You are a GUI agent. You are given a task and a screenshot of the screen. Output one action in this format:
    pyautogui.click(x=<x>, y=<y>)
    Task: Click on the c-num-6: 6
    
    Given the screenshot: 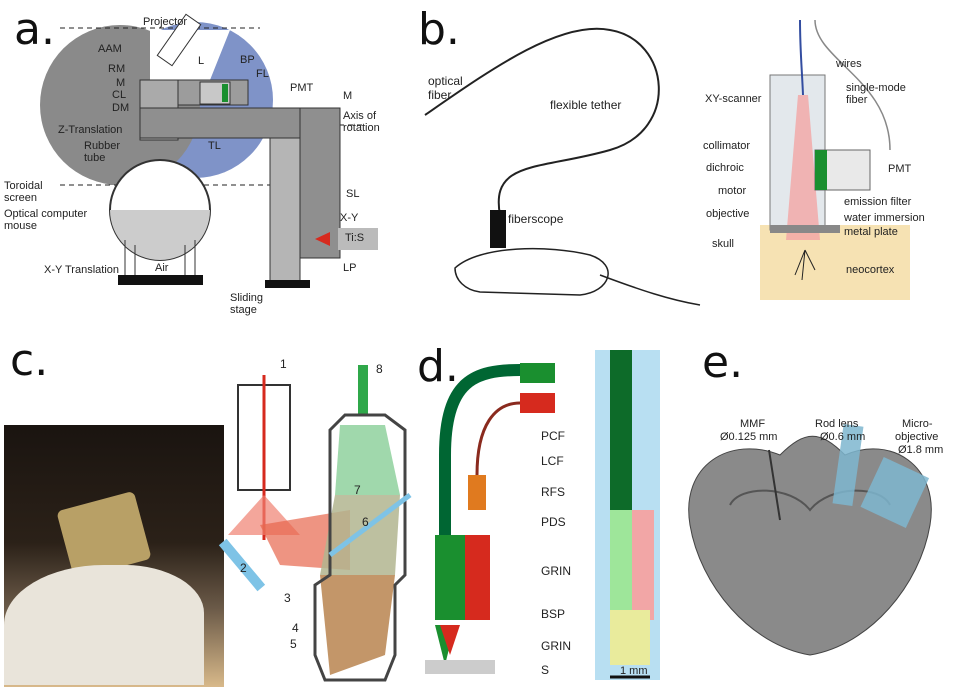 What is the action you would take?
    pyautogui.click(x=365, y=522)
    